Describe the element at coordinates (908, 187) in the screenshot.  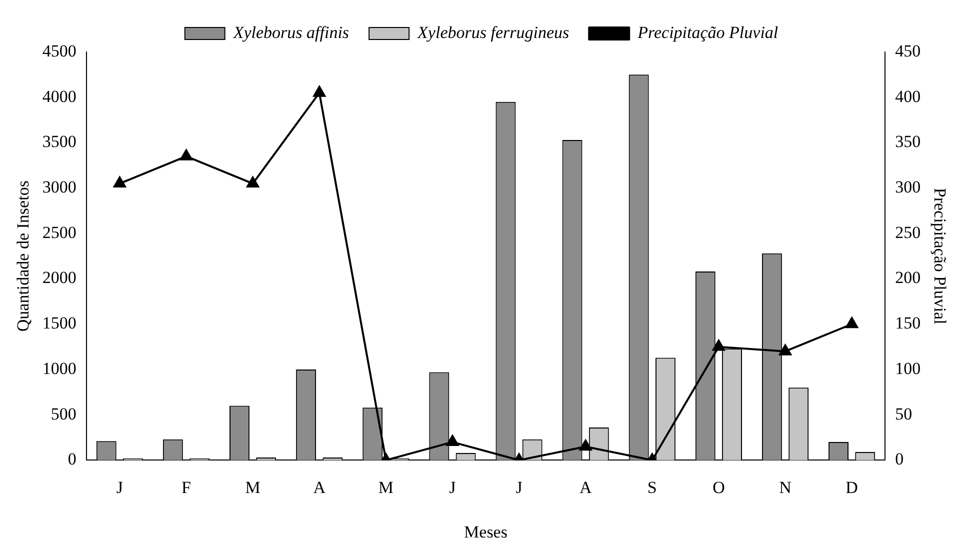
I see `y2-tick-label: 300` at that location.